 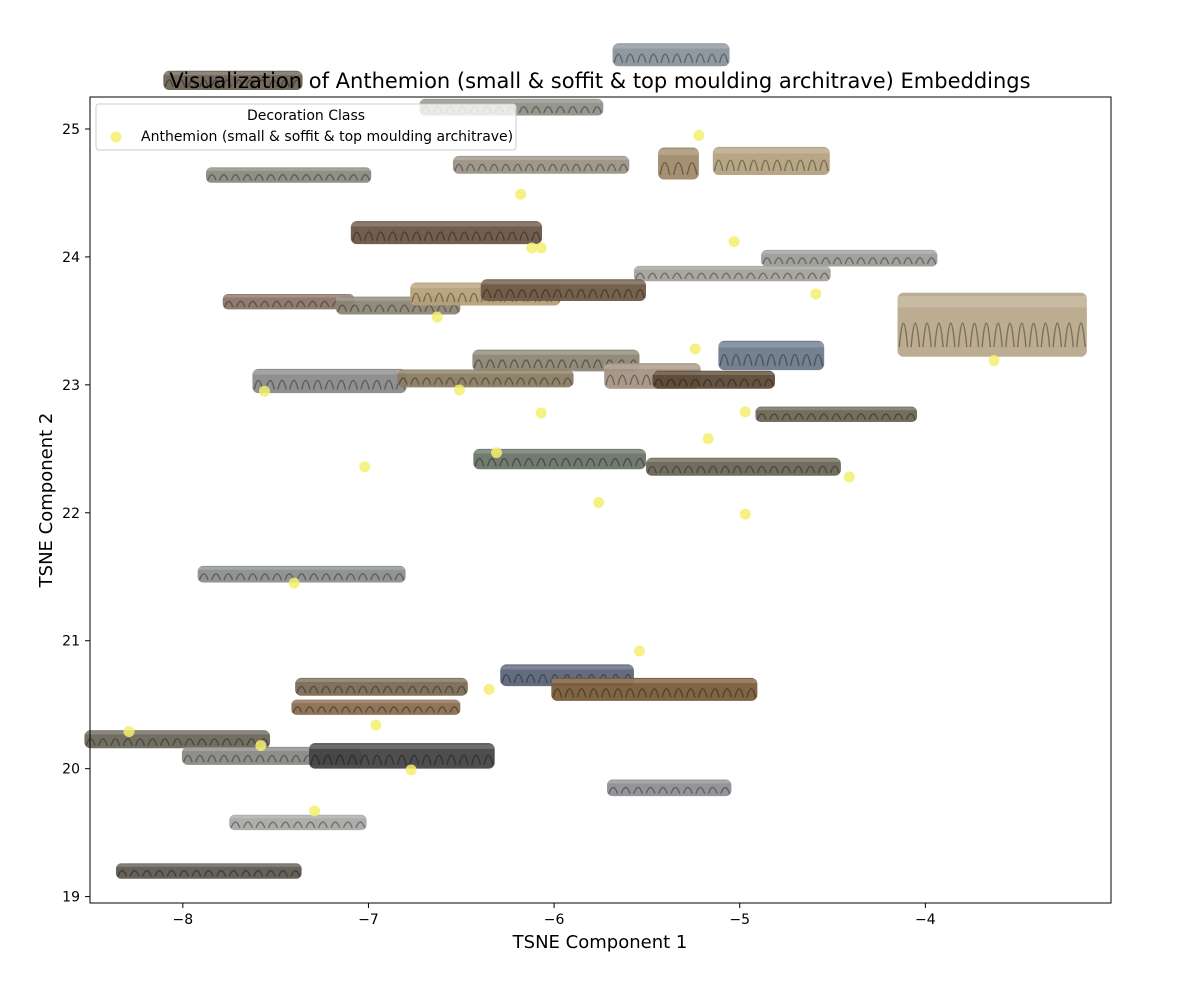 I want to click on legend-marker, so click(x=116, y=137).